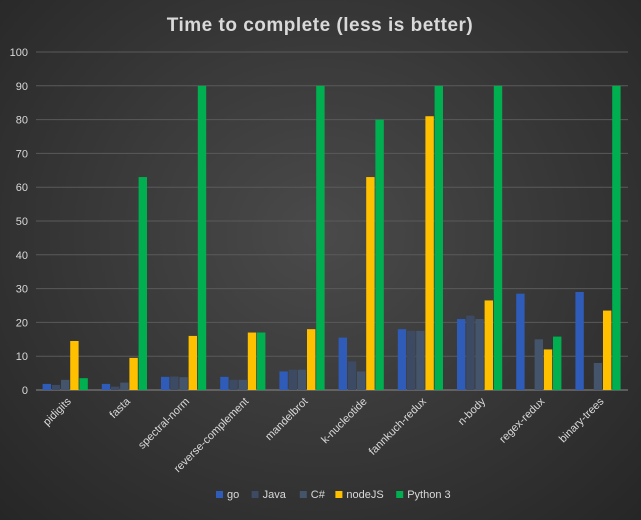 This screenshot has height=520, width=641. Describe the element at coordinates (83, 384) in the screenshot. I see `bar-python-3-pidigits` at that location.